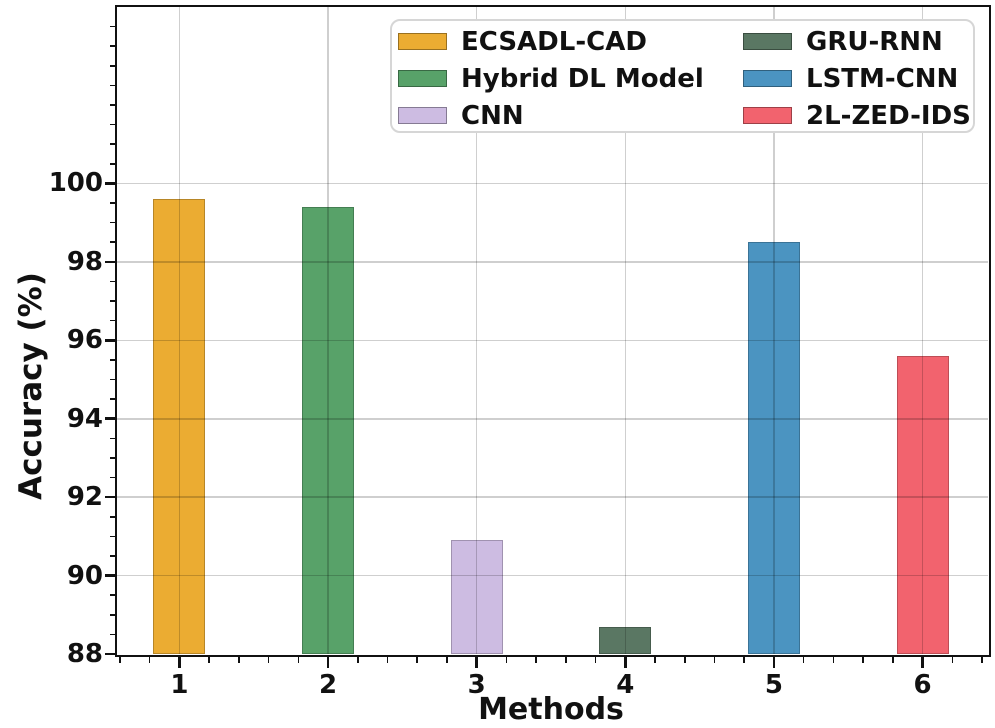 Image resolution: width=995 pixels, height=728 pixels. I want to click on legend-item-cnn: CNN, so click(461, 116).